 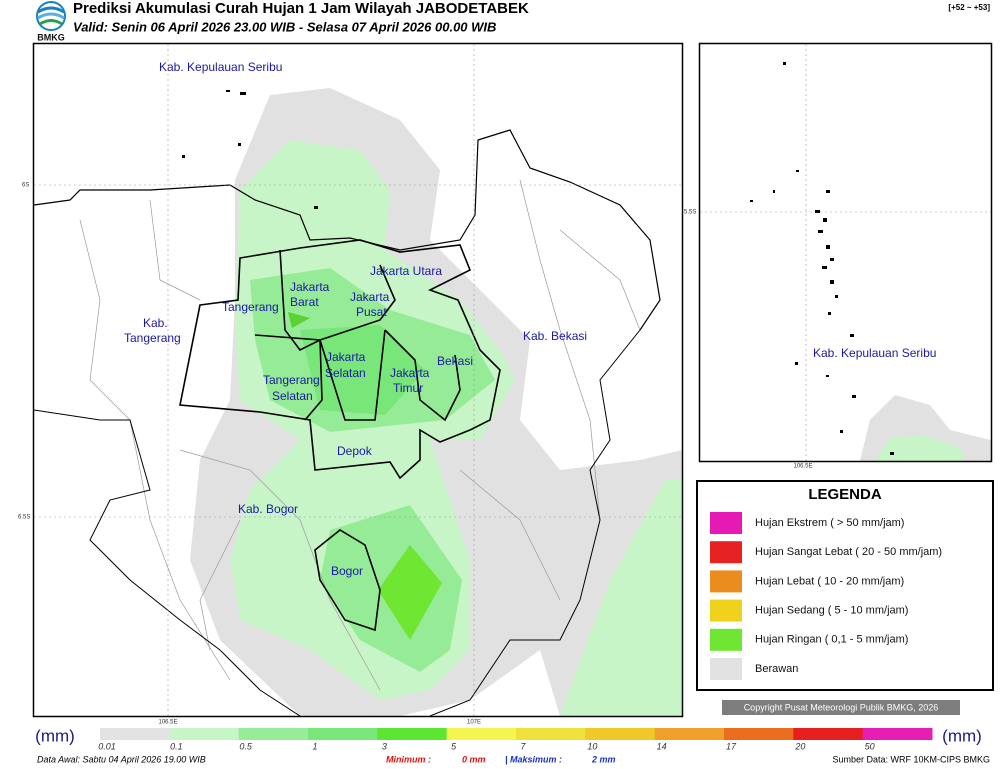 What do you see at coordinates (474, 723) in the screenshot?
I see `lon-label: 107E` at bounding box center [474, 723].